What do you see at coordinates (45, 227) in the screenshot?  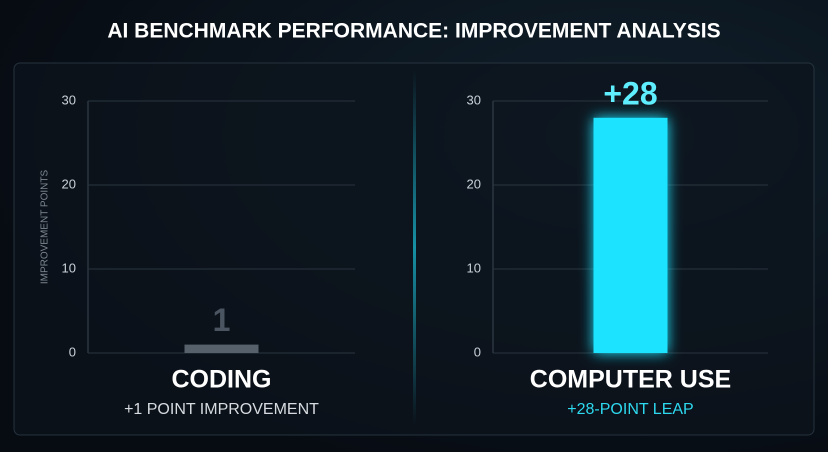 I see `y-axis-label: IMPROVEMENT POINTS` at bounding box center [45, 227].